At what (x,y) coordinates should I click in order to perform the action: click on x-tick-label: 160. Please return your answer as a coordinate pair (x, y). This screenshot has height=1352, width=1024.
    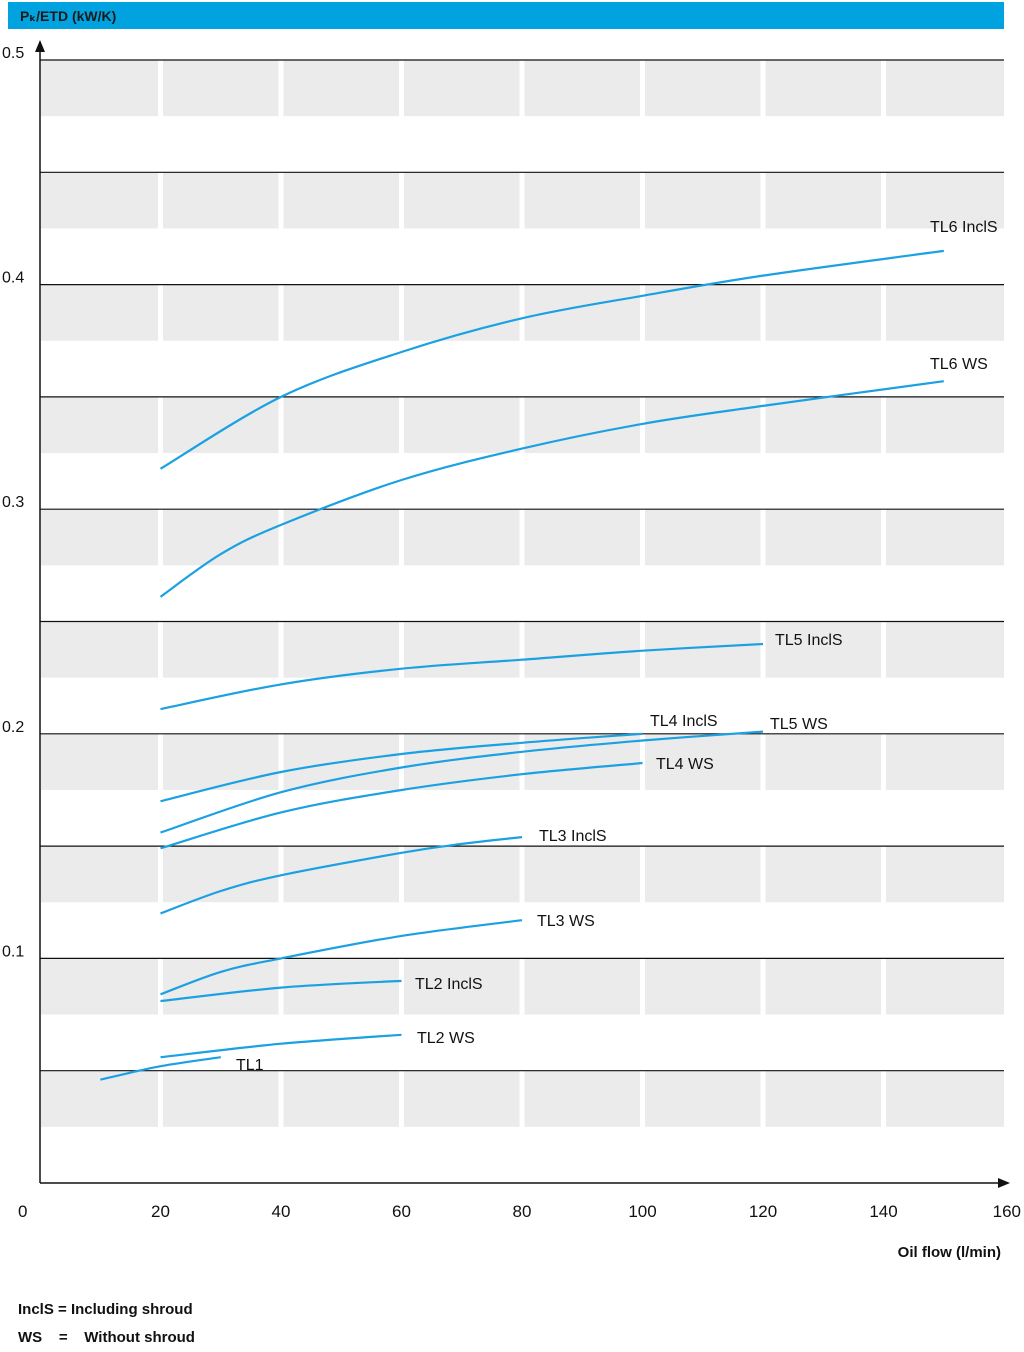
    Looking at the image, I should click on (1007, 1211).